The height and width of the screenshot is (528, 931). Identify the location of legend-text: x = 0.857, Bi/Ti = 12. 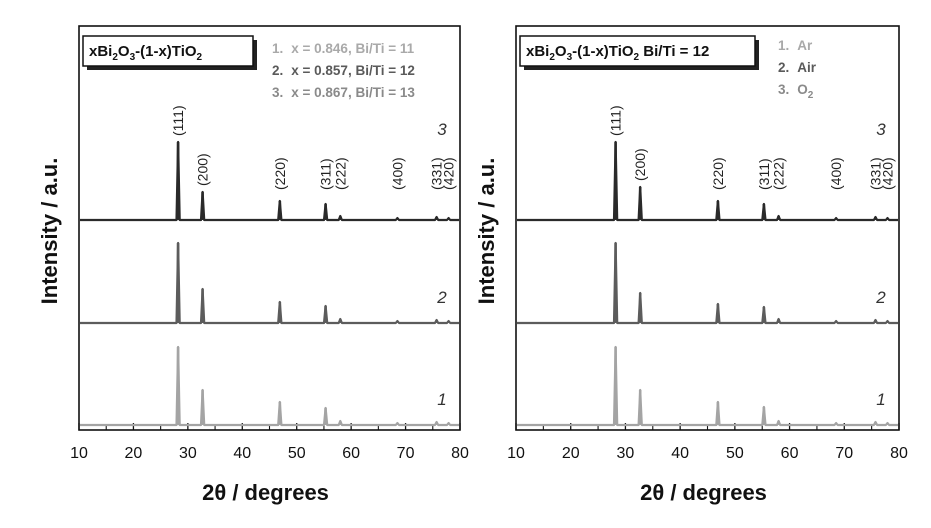
(353, 70).